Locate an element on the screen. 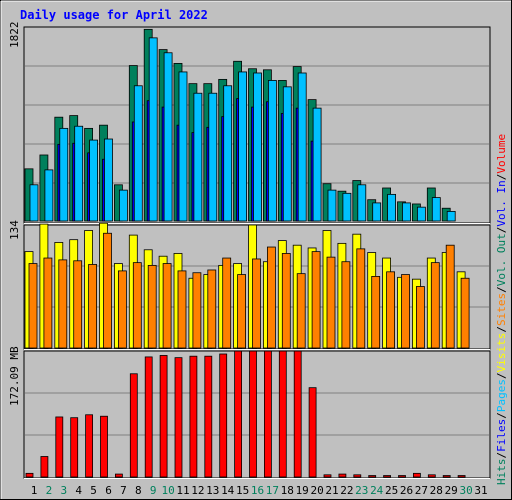  top-y-max-label: 1822 is located at coordinates (14, 35).